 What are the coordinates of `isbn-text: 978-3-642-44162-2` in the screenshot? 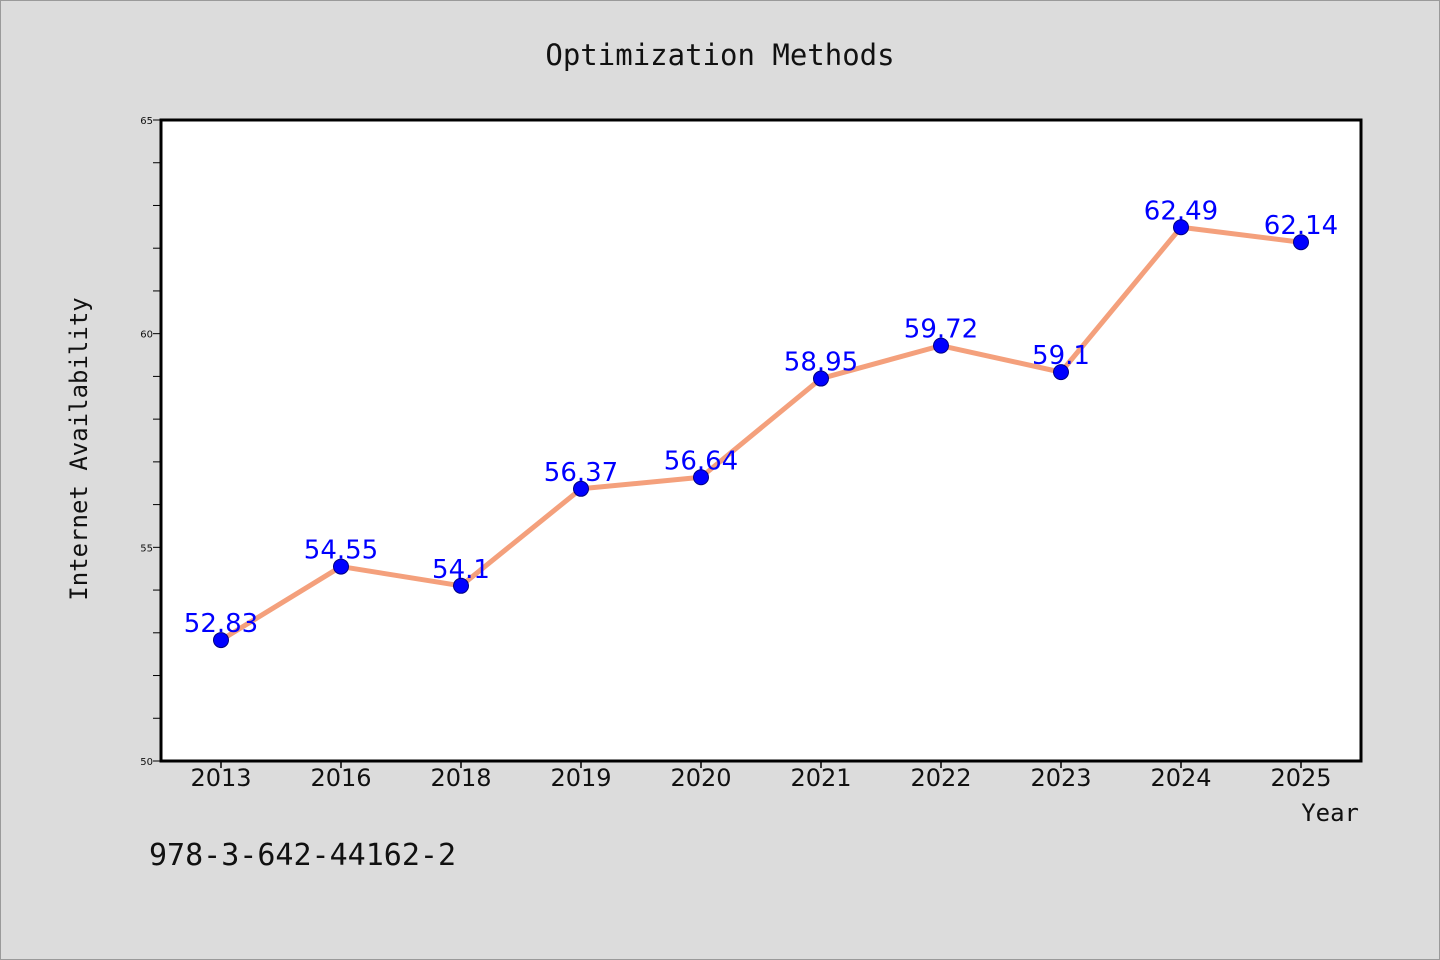 It's located at (302, 855).